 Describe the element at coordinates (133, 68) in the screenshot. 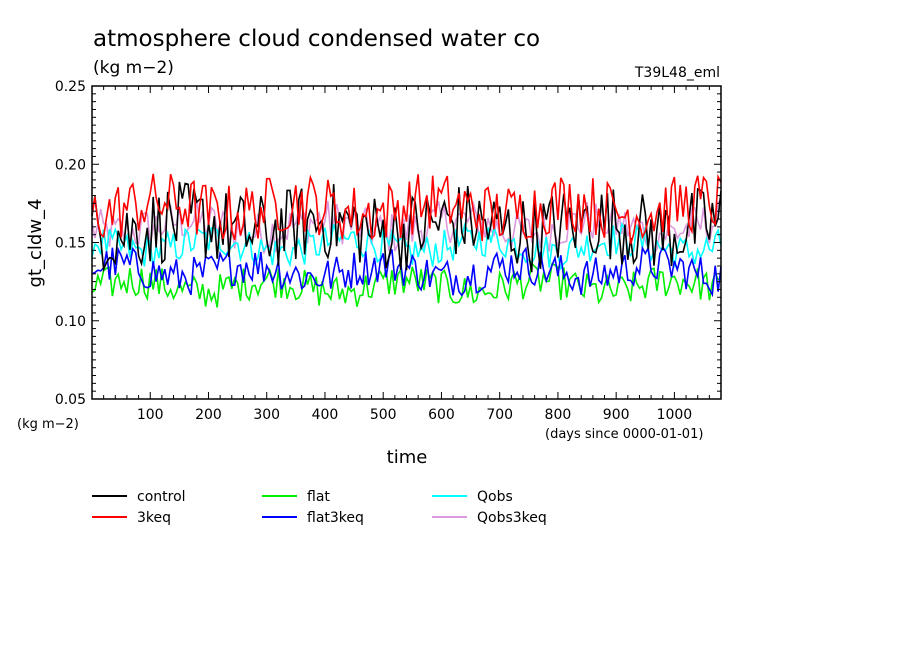

I see `title-units: (kg m−2)` at that location.